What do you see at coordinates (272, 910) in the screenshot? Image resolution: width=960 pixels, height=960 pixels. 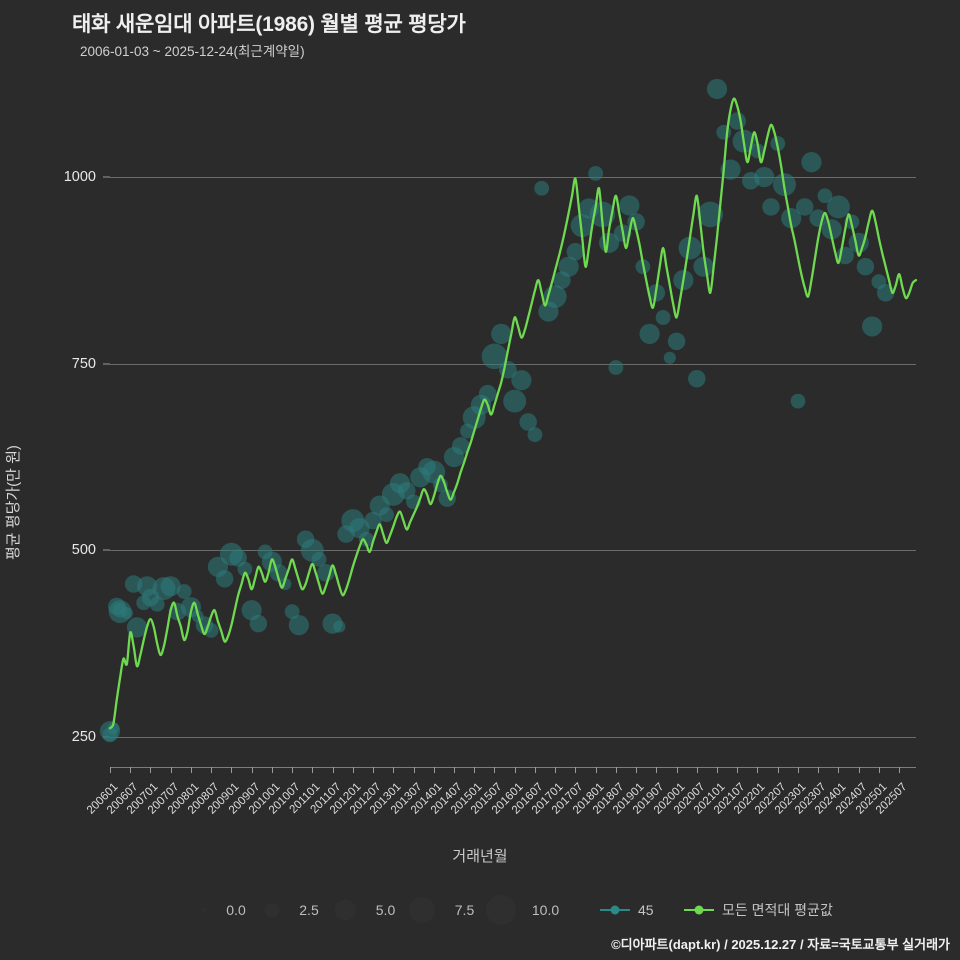 I see `legend-size-bubble` at bounding box center [272, 910].